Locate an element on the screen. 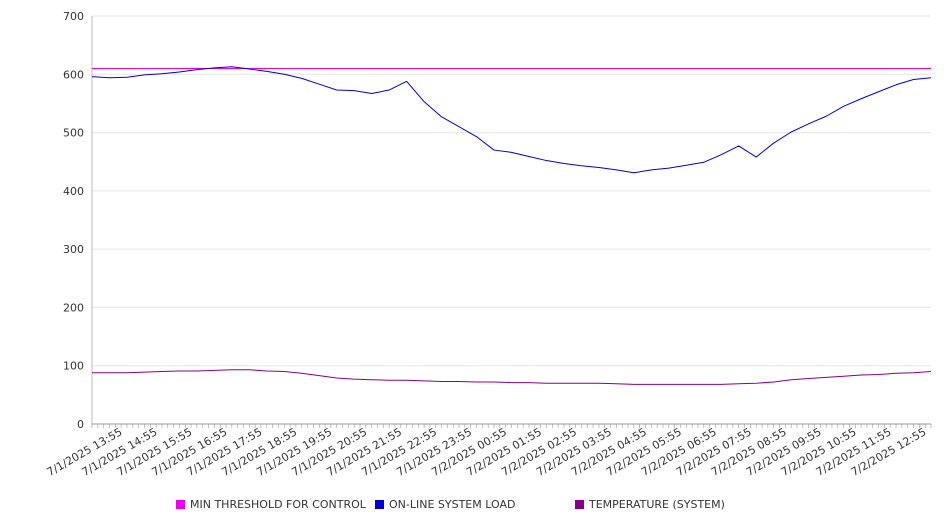 The image size is (946, 526). legend-swatch-temperature is located at coordinates (579, 504).